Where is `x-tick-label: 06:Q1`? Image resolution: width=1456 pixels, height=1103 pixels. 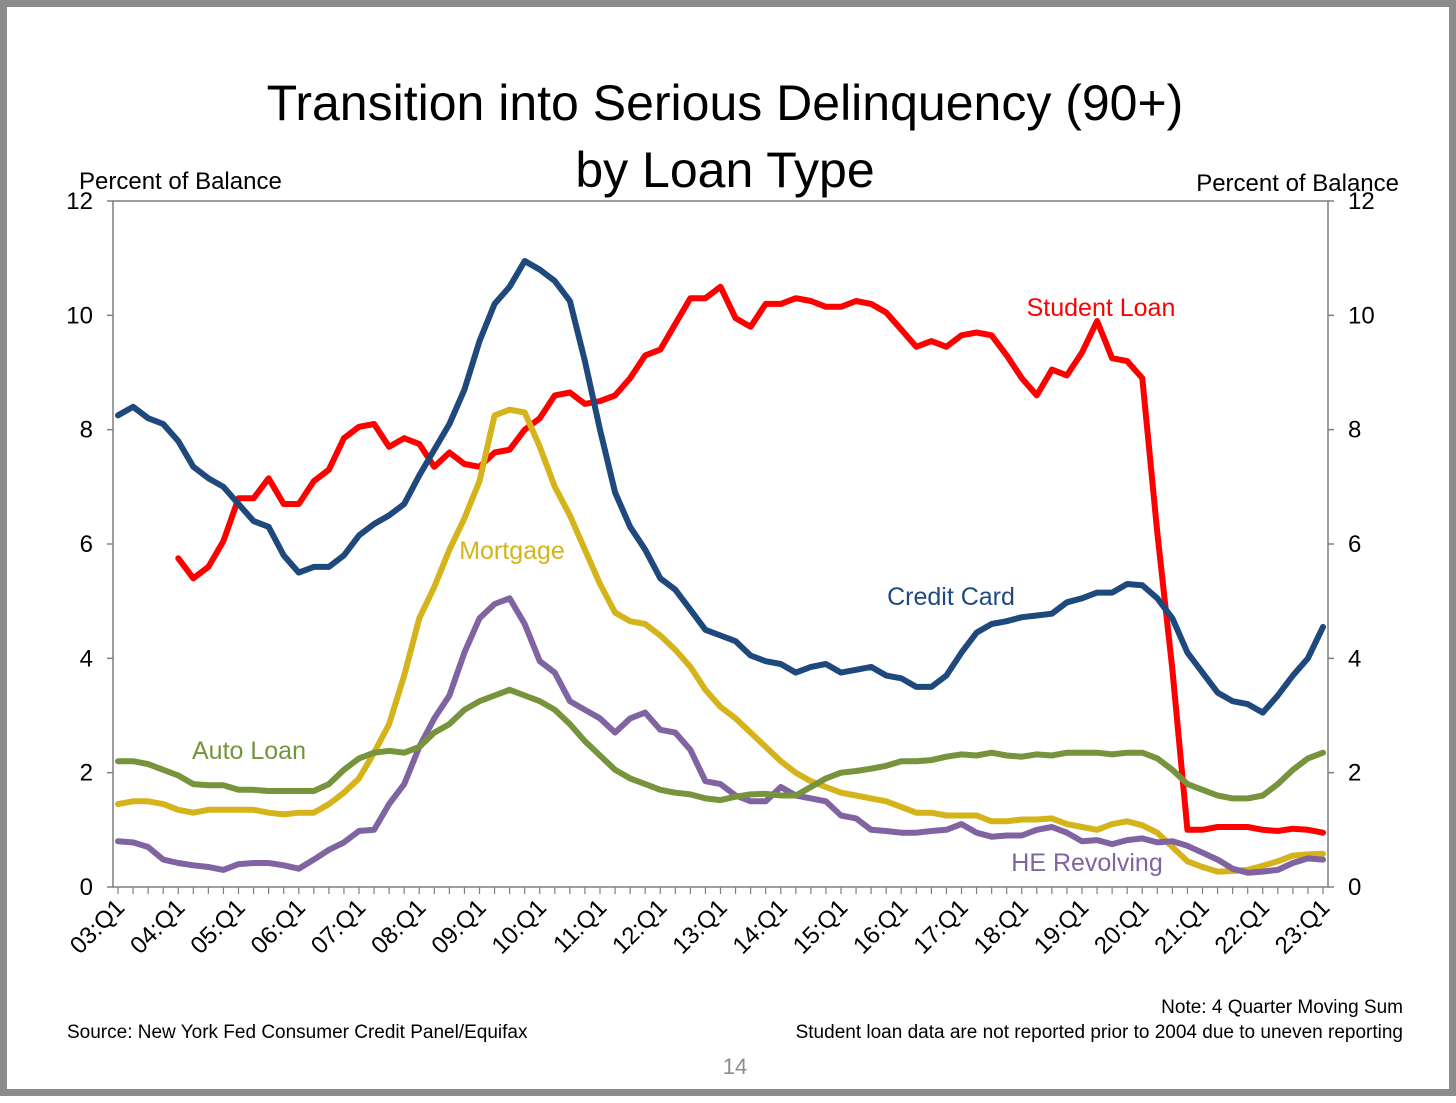
x-tick-label: 06:Q1 is located at coordinates (278, 926).